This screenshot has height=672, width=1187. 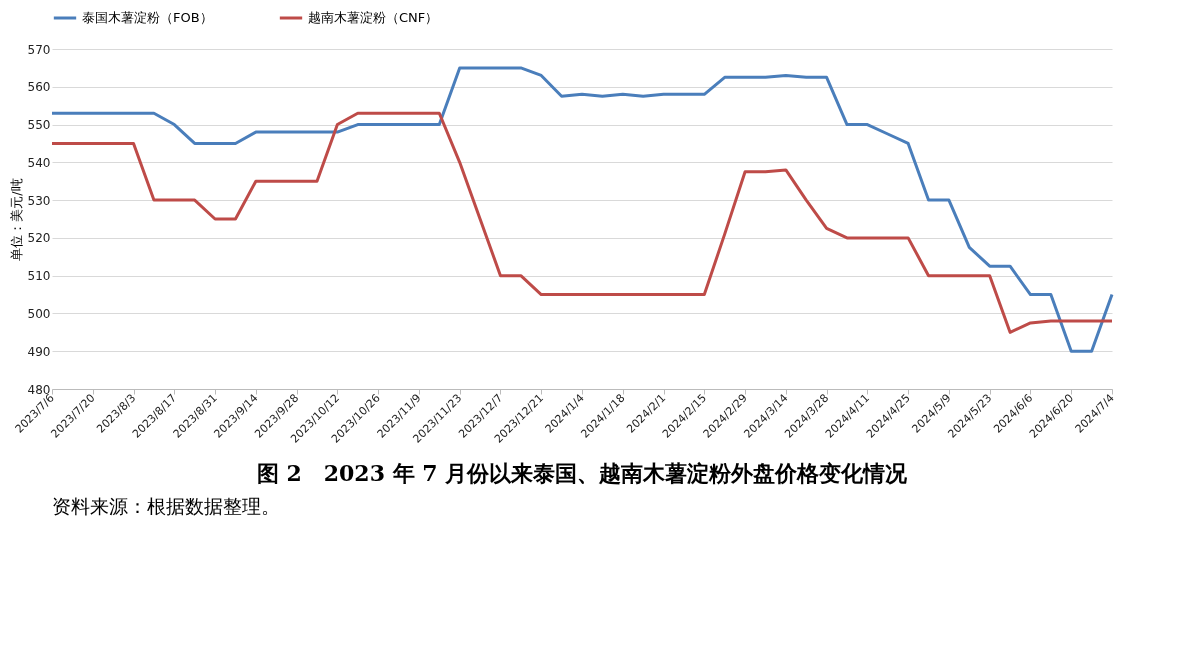 What do you see at coordinates (39, 162) in the screenshot?
I see `y-tick-label: 540` at bounding box center [39, 162].